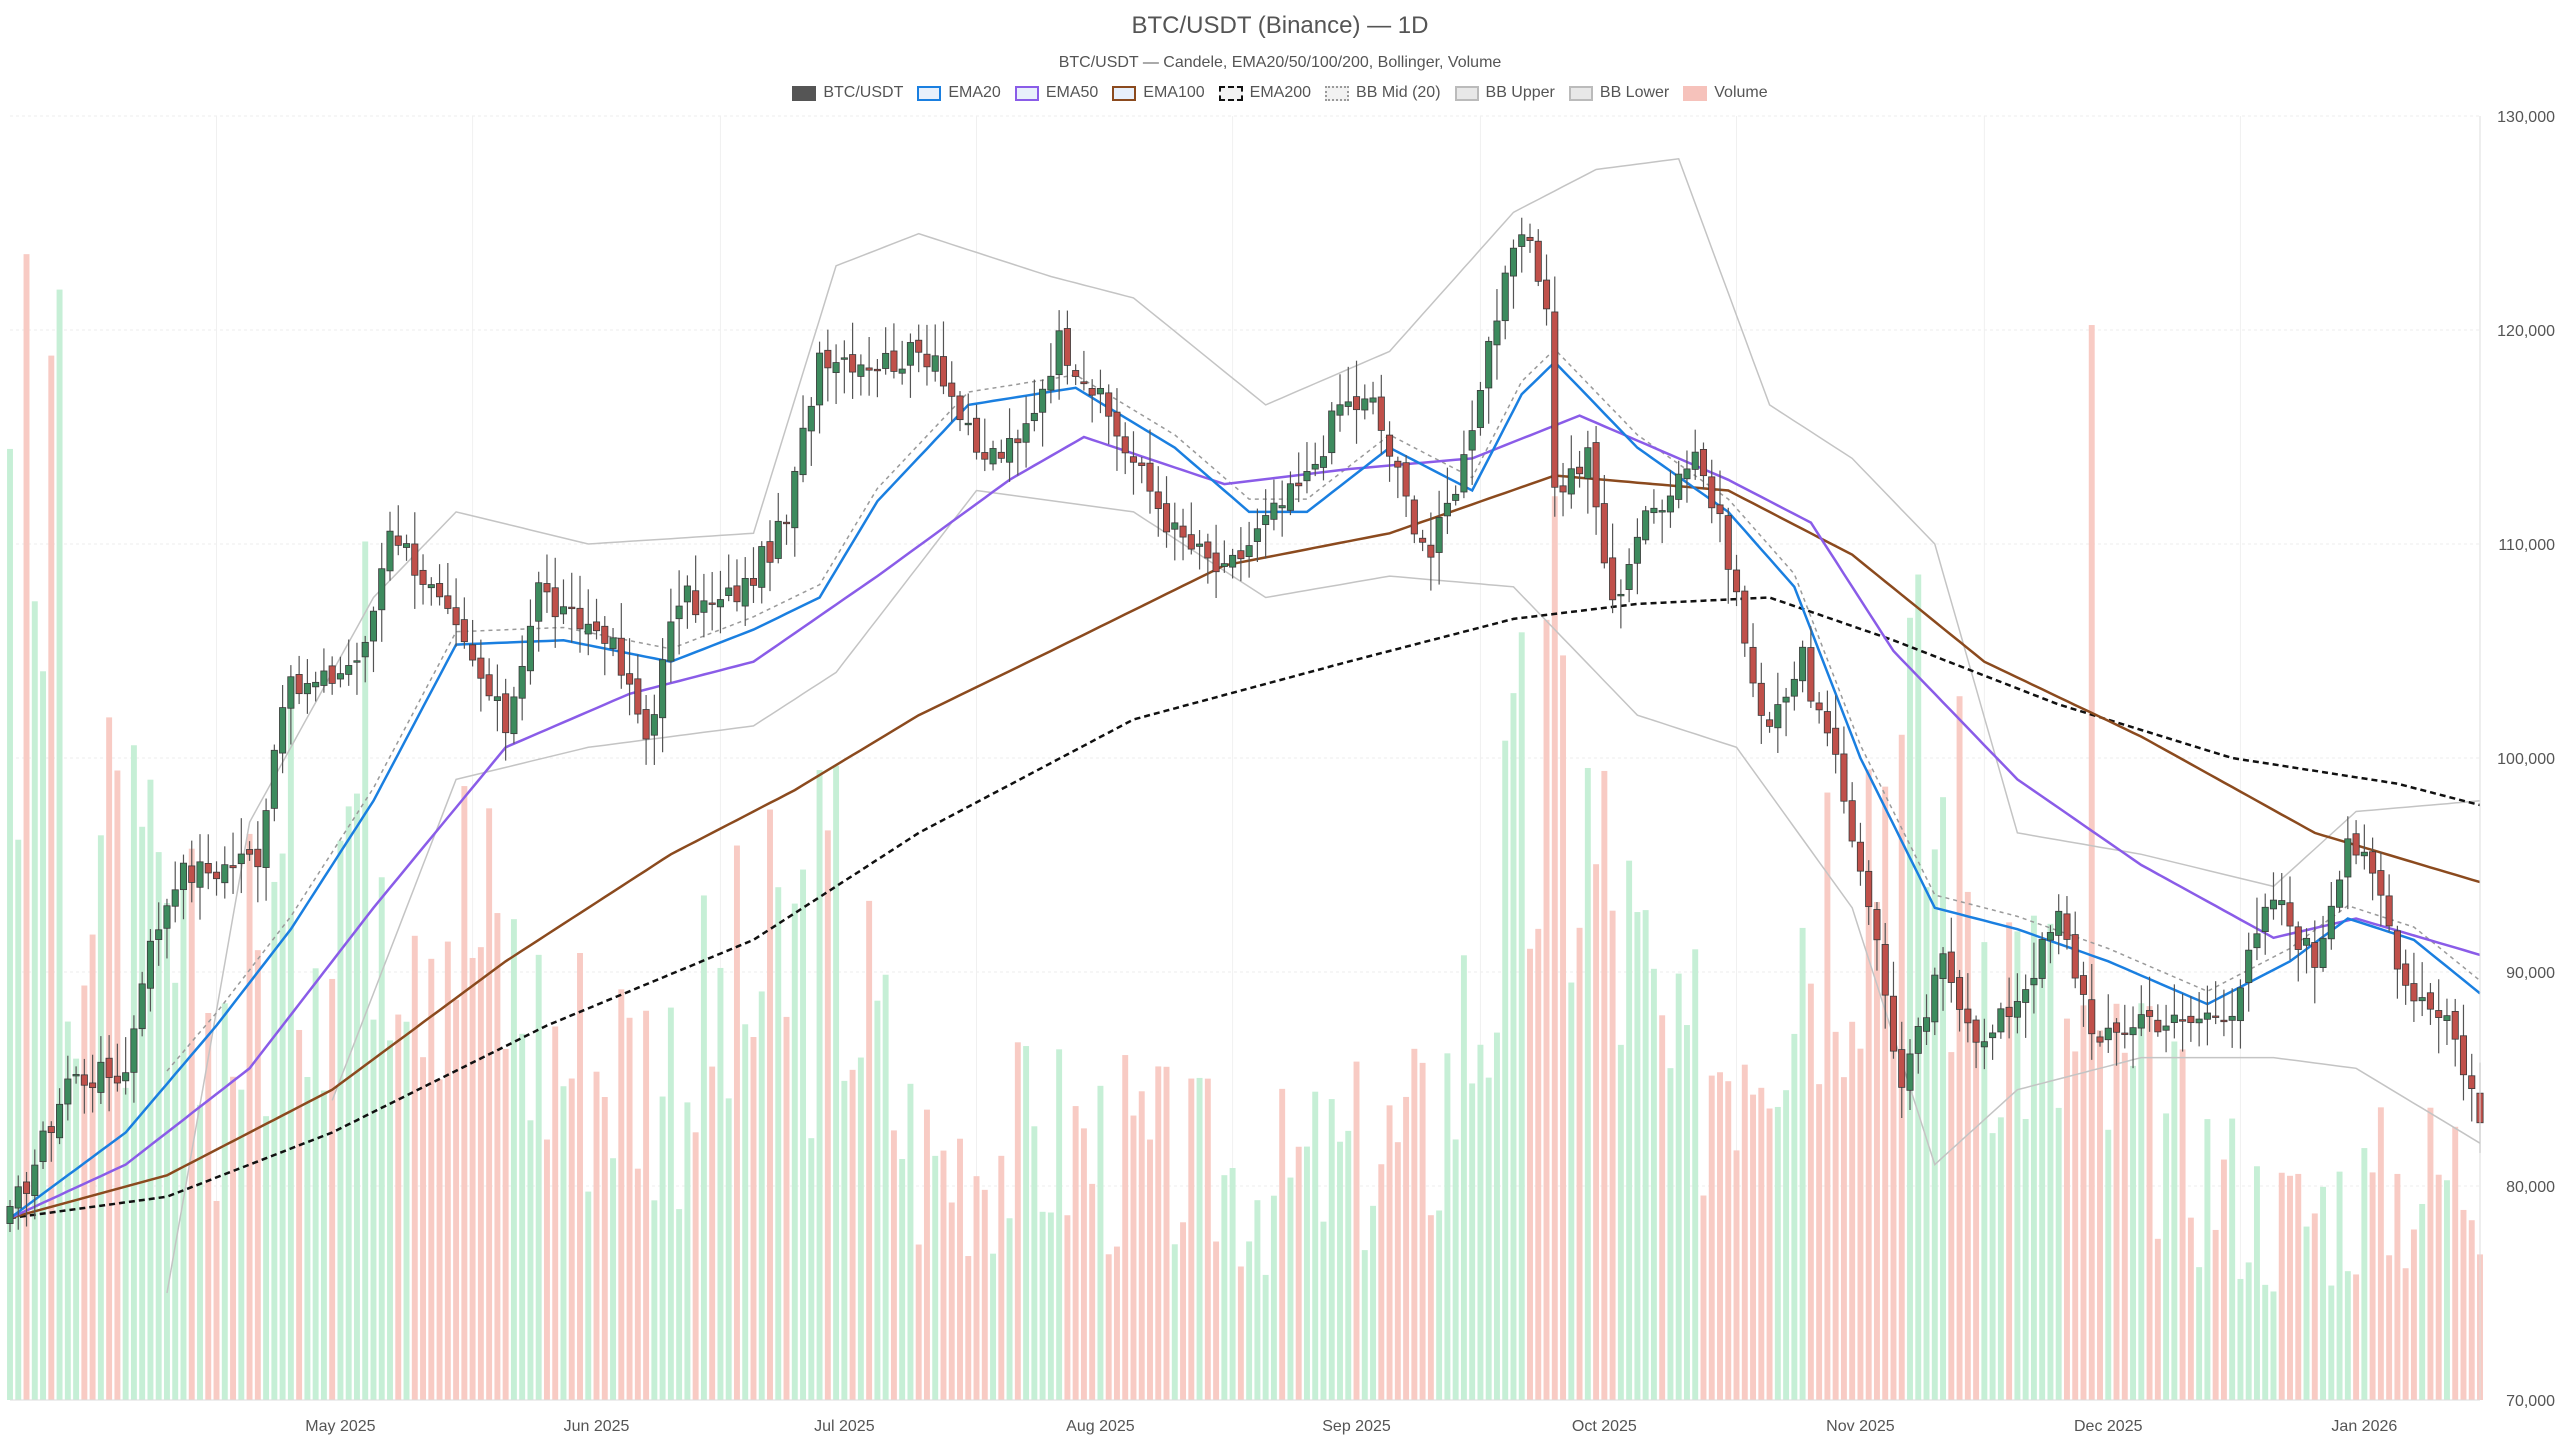 This screenshot has width=2560, height=1440. Describe the element at coordinates (1026, 93) in the screenshot. I see `legend-swatch` at that location.